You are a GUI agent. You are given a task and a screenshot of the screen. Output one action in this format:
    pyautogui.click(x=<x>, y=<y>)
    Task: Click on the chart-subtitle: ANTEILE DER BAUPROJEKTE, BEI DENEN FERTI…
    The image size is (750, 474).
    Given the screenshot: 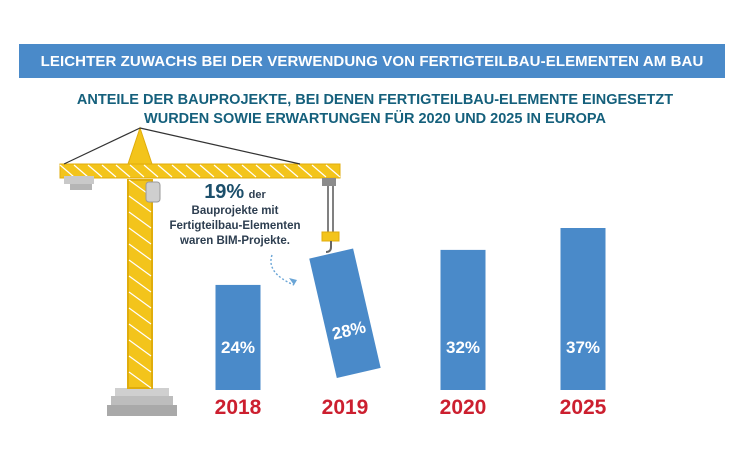 What is the action you would take?
    pyautogui.click(x=375, y=110)
    